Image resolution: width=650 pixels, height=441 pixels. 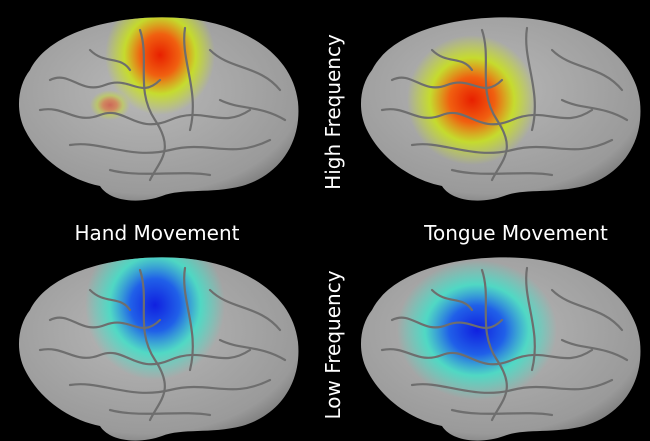 I want to click on row-label: Low Frequency, so click(x=333, y=344).